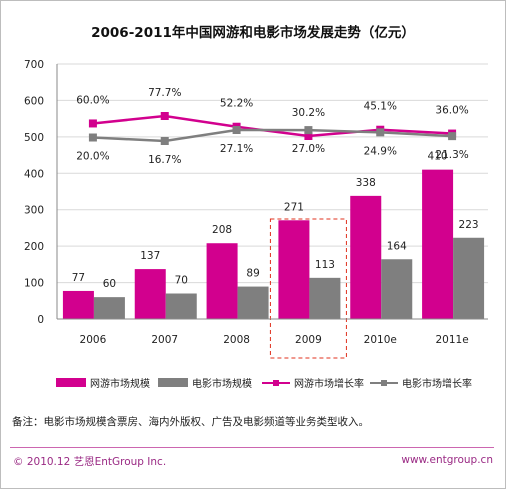 This screenshot has height=489, width=506. I want to click on bar-value-label: 208, so click(222, 230).